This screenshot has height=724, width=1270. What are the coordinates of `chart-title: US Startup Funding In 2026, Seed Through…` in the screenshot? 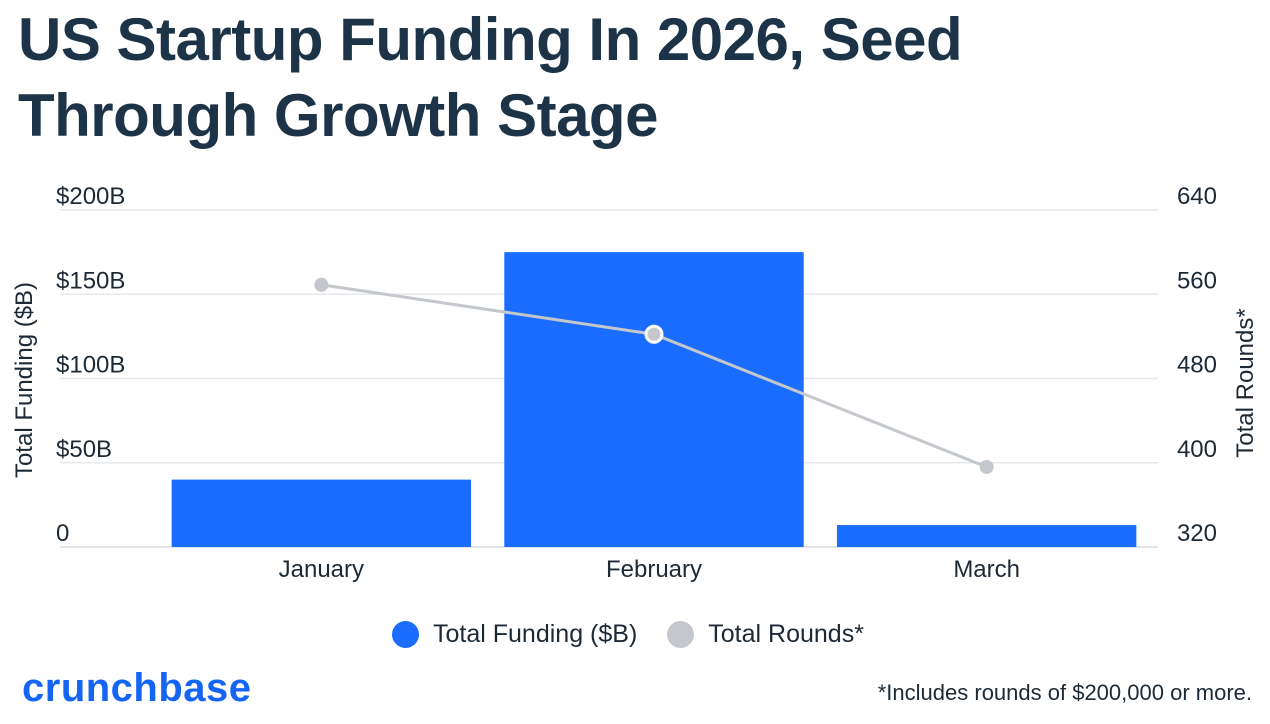 It's located at (490, 77).